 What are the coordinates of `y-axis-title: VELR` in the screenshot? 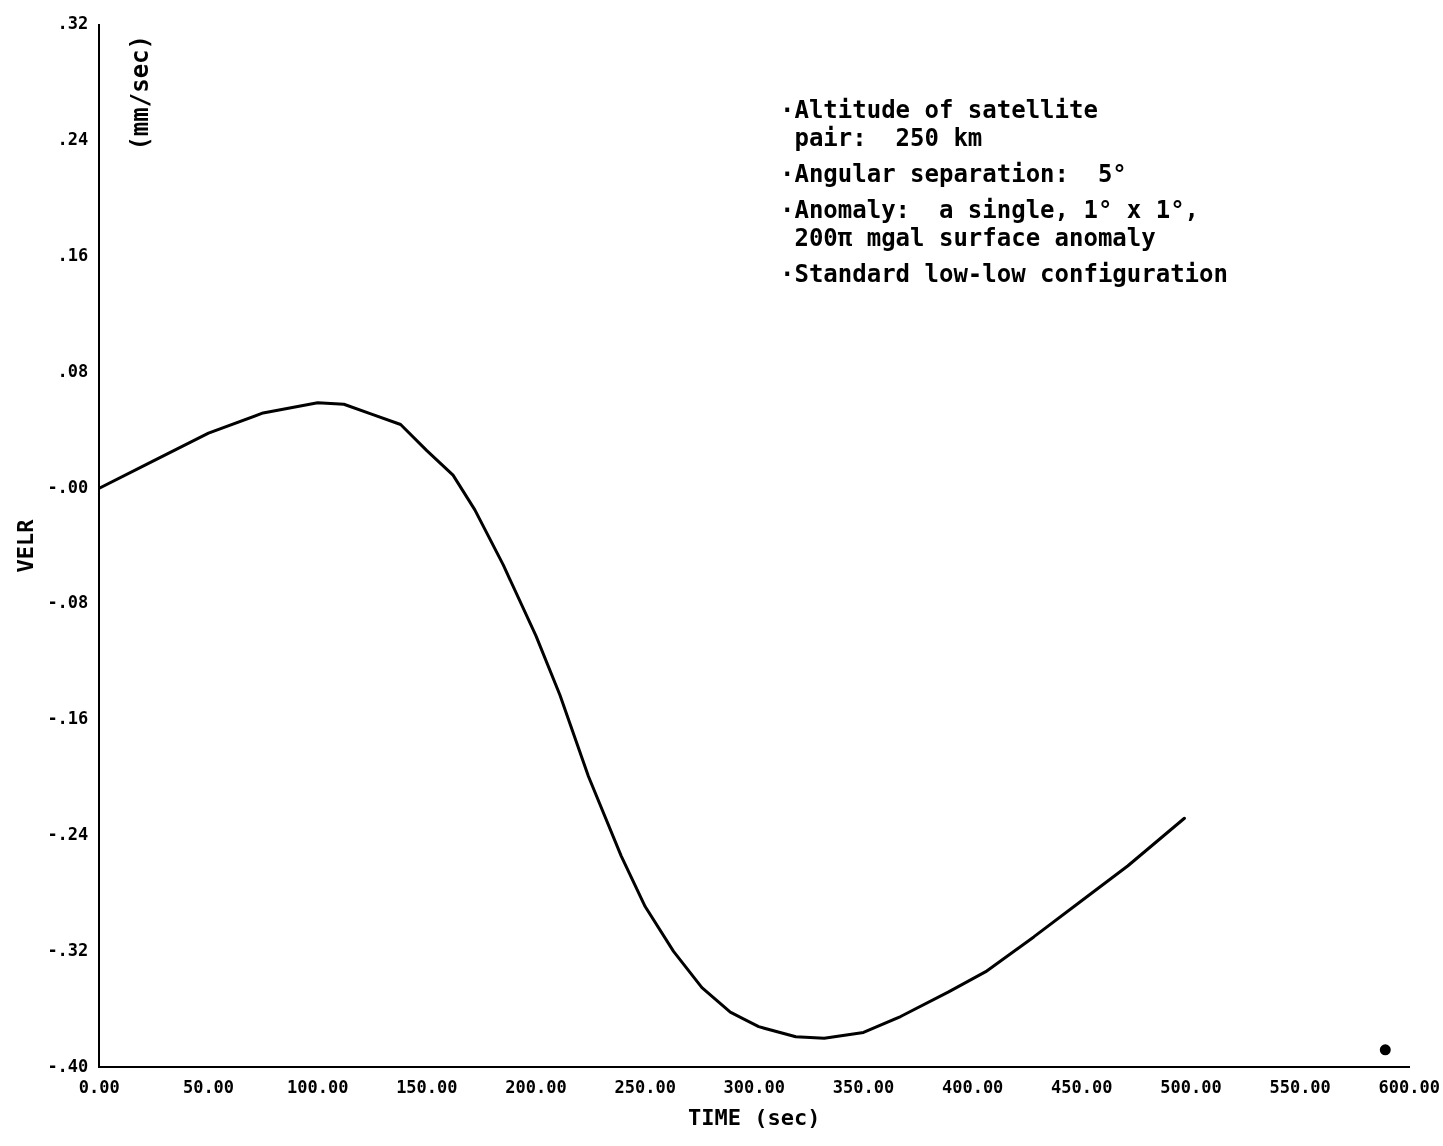 It's located at (25, 545).